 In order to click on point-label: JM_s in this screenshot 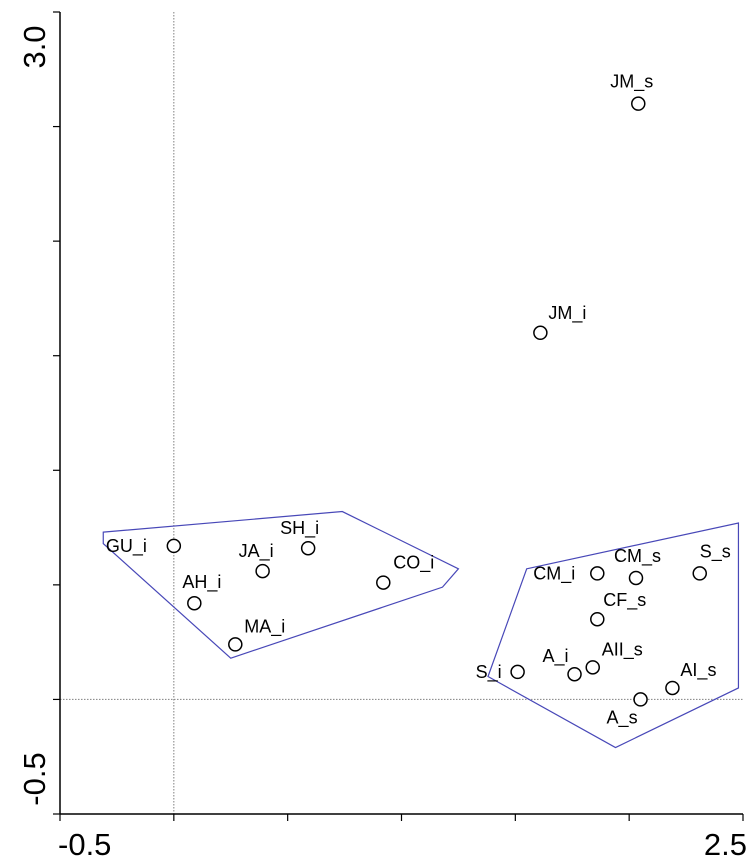, I will do `click(631, 82)`.